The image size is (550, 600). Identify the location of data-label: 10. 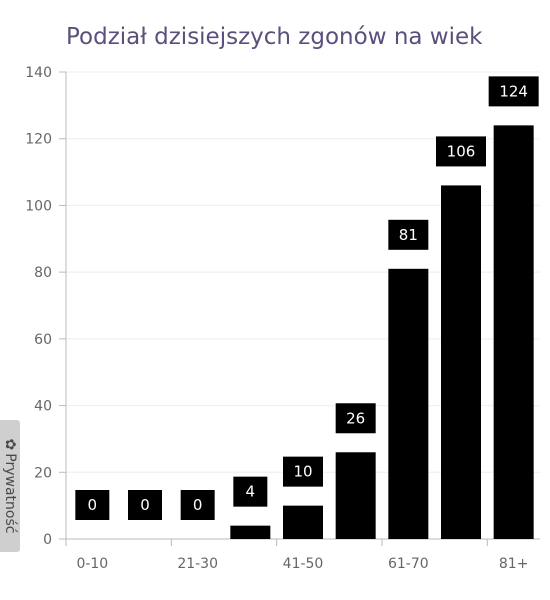
(302, 472).